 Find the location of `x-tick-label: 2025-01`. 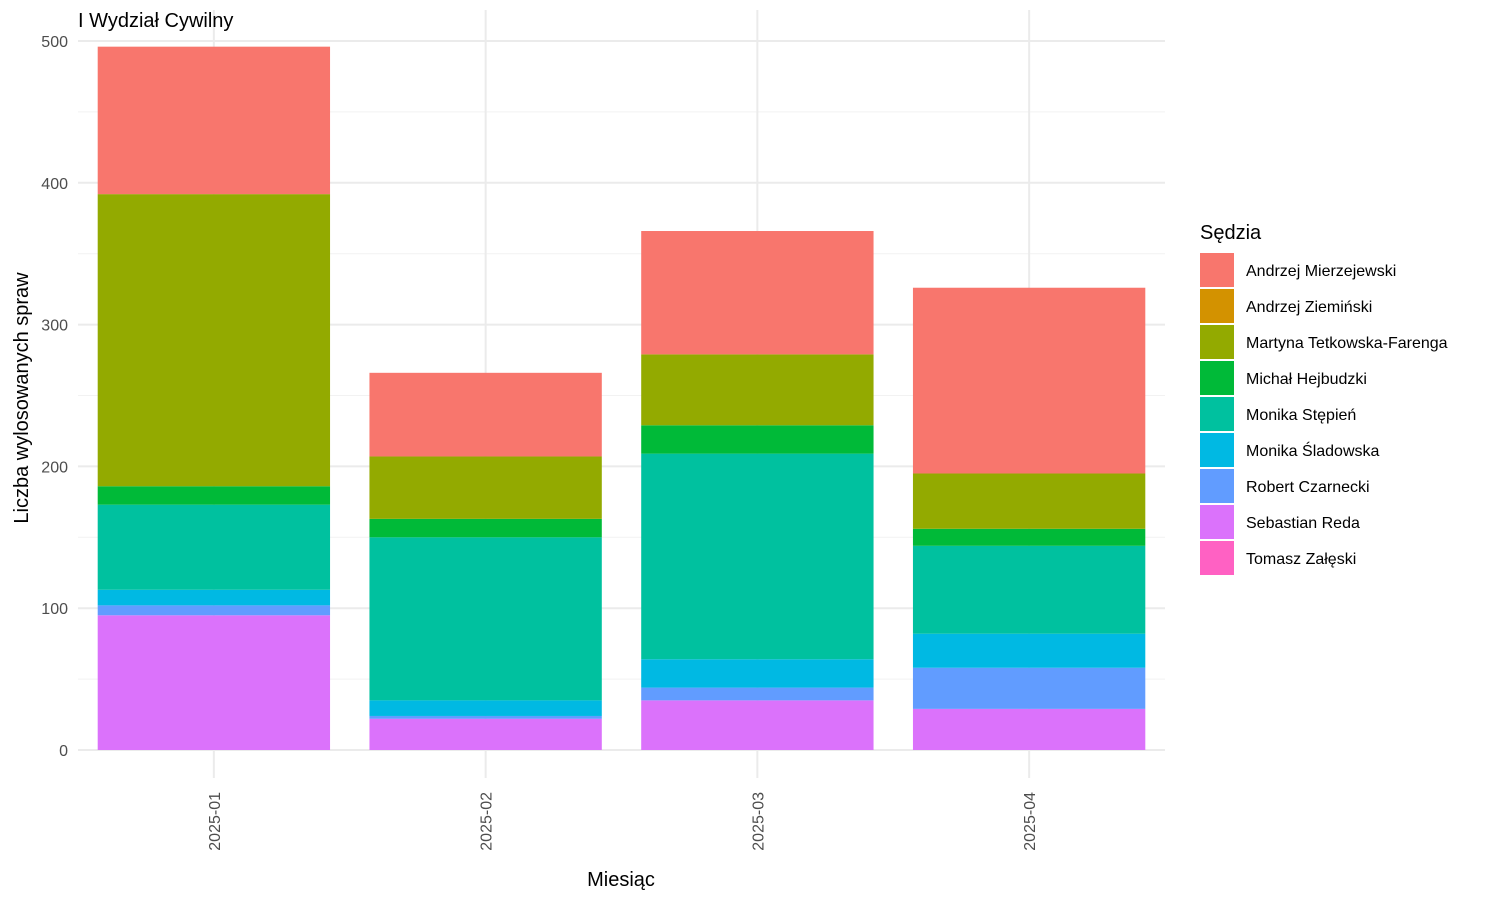

x-tick-label: 2025-01 is located at coordinates (215, 821).